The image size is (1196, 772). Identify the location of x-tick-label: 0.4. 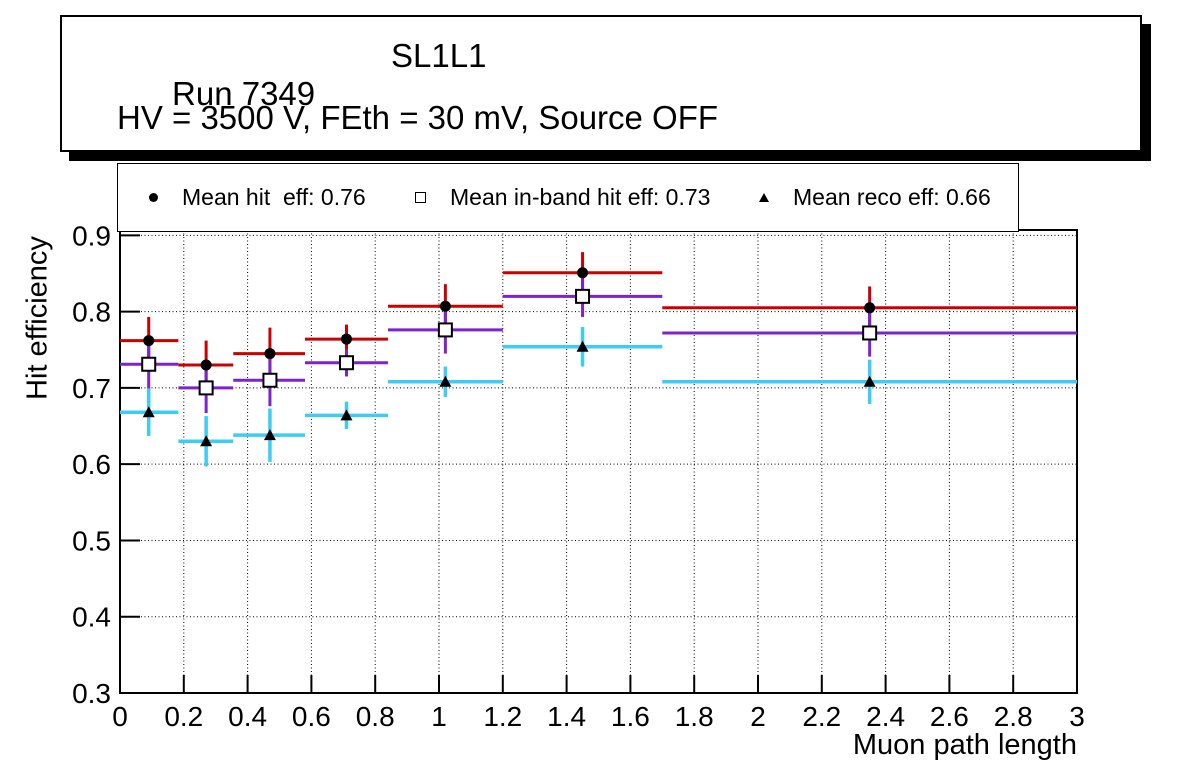
(247, 716).